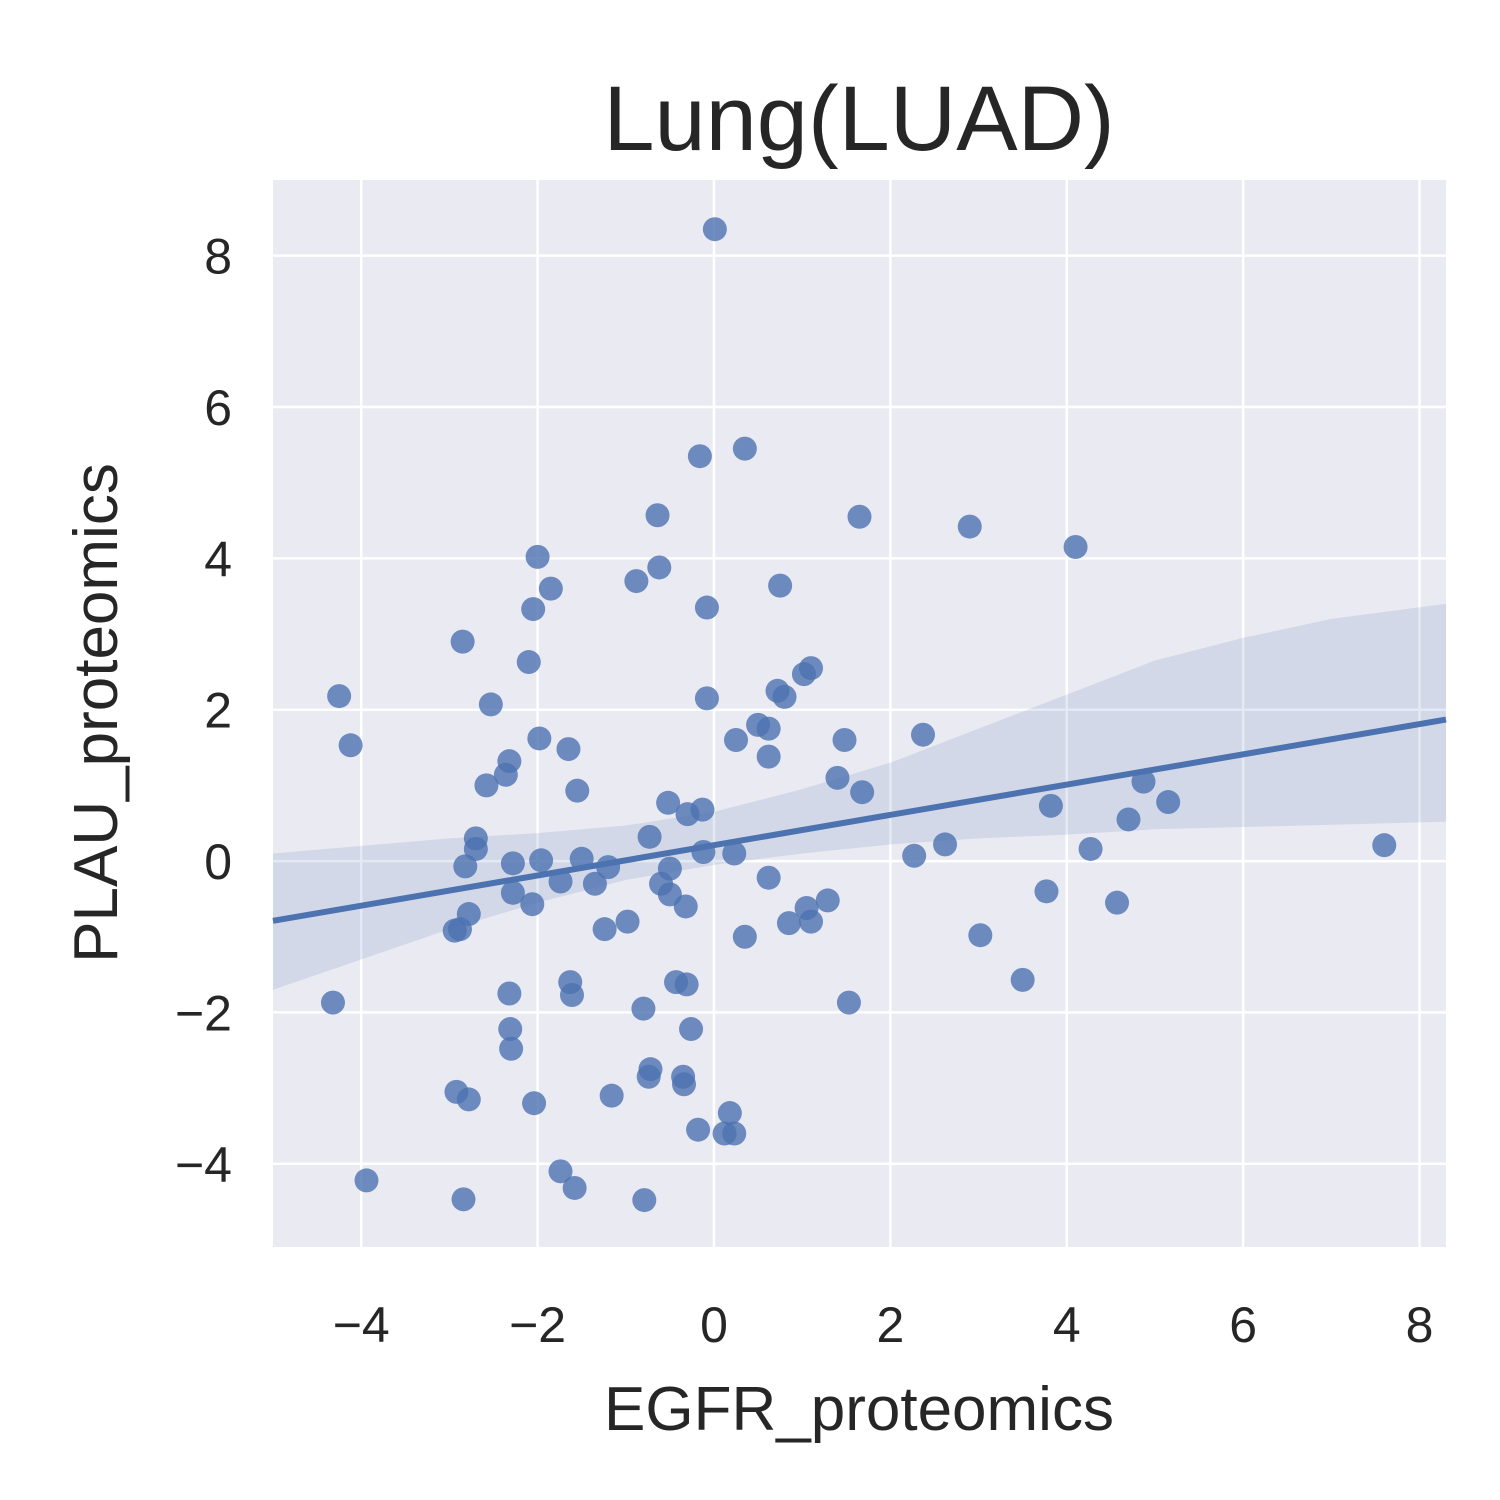  Describe the element at coordinates (361, 1325) in the screenshot. I see `x-tick-label: −4` at that location.